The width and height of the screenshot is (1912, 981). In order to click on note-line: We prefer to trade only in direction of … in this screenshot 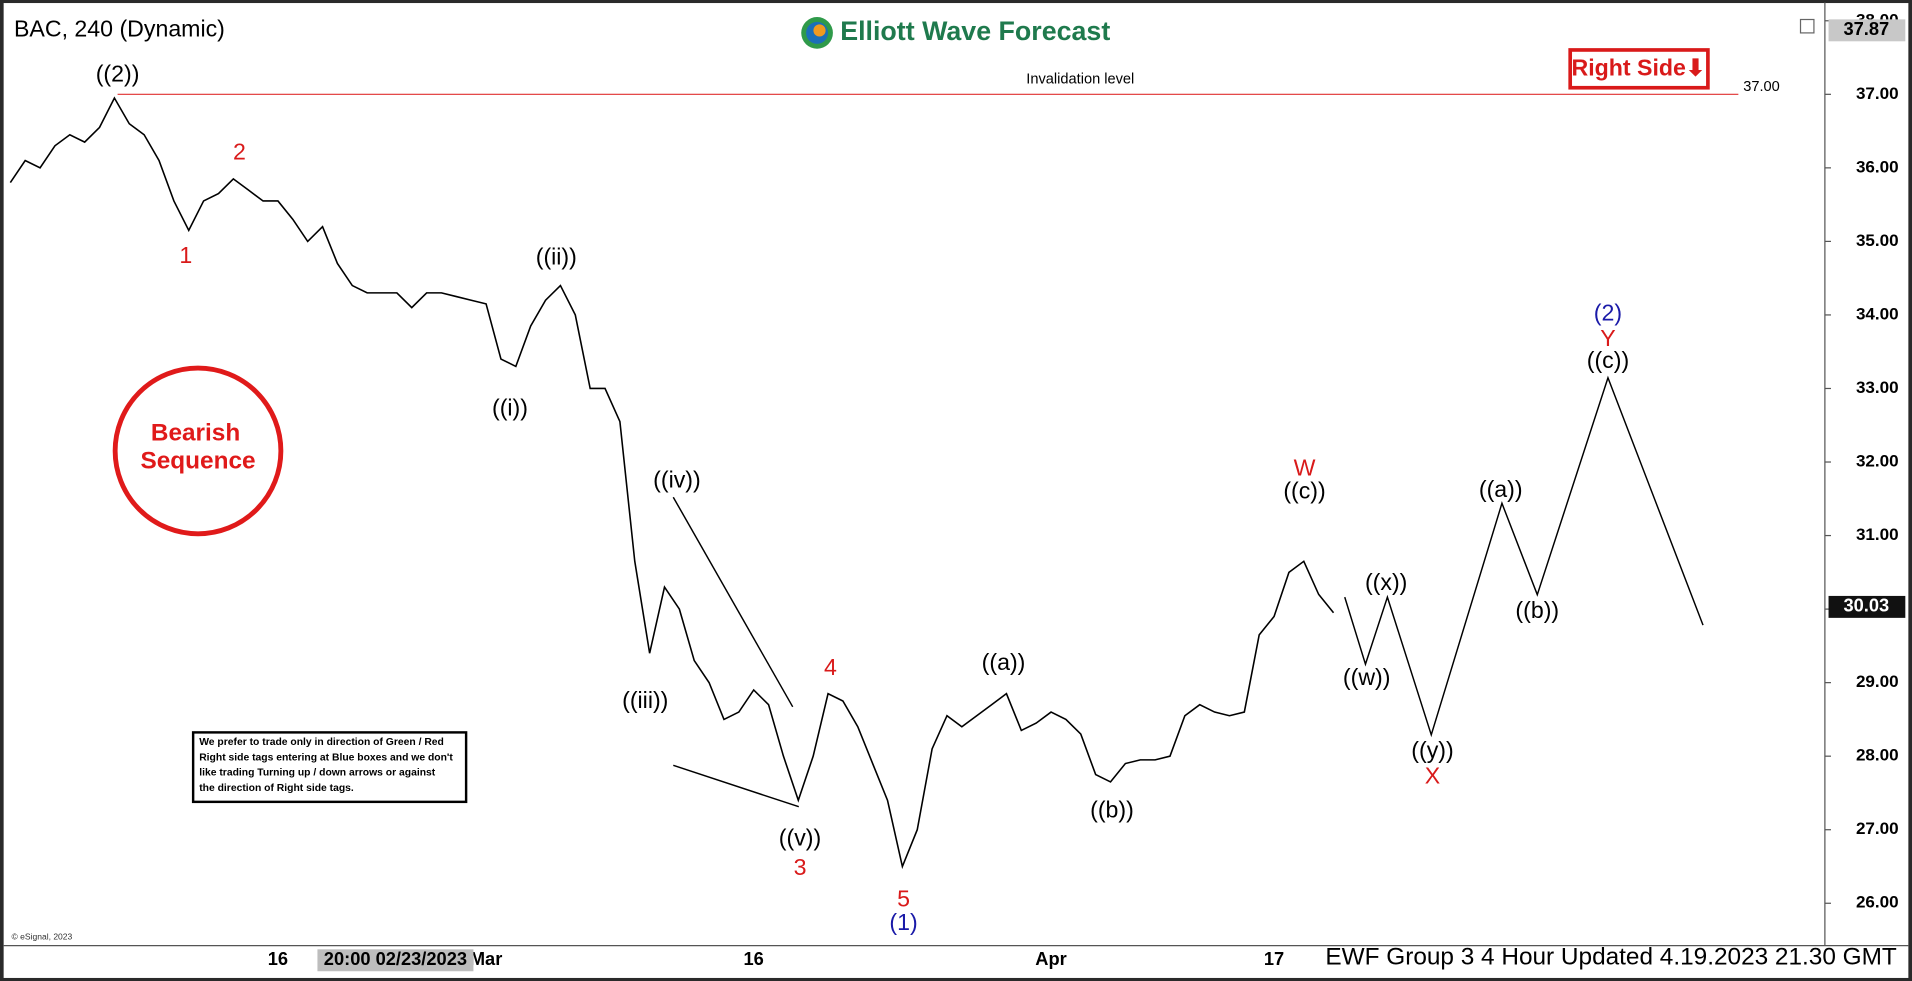, I will do `click(321, 742)`.